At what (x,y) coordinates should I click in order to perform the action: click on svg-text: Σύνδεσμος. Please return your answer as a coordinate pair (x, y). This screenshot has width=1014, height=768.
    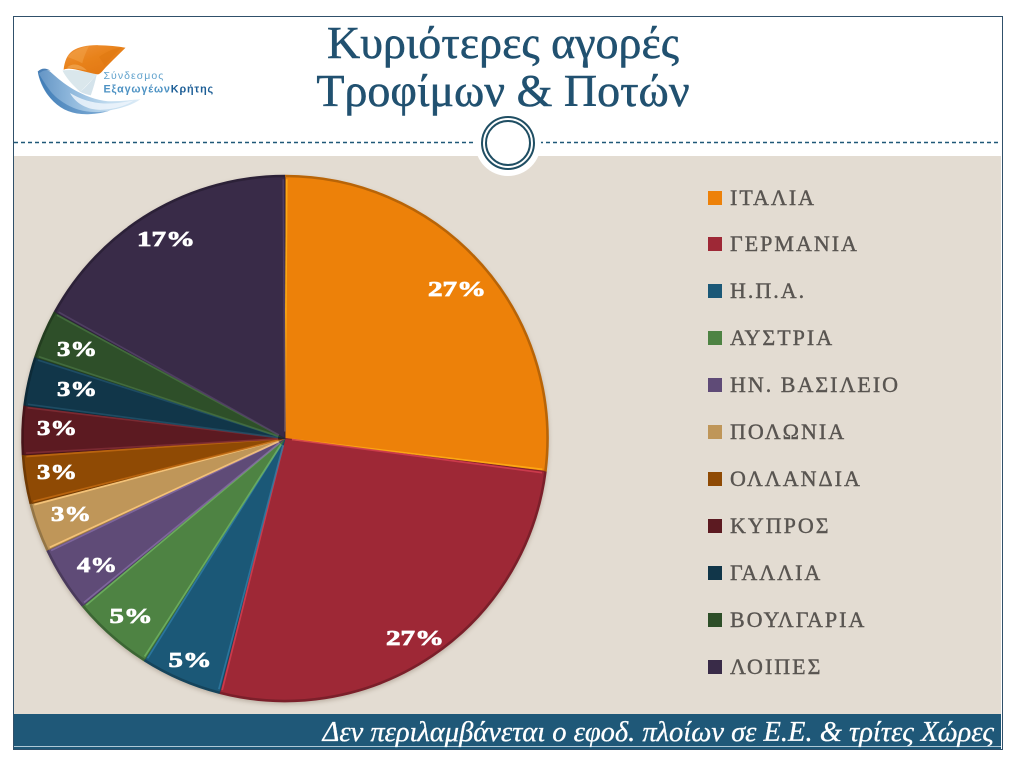
    Looking at the image, I should click on (134, 76).